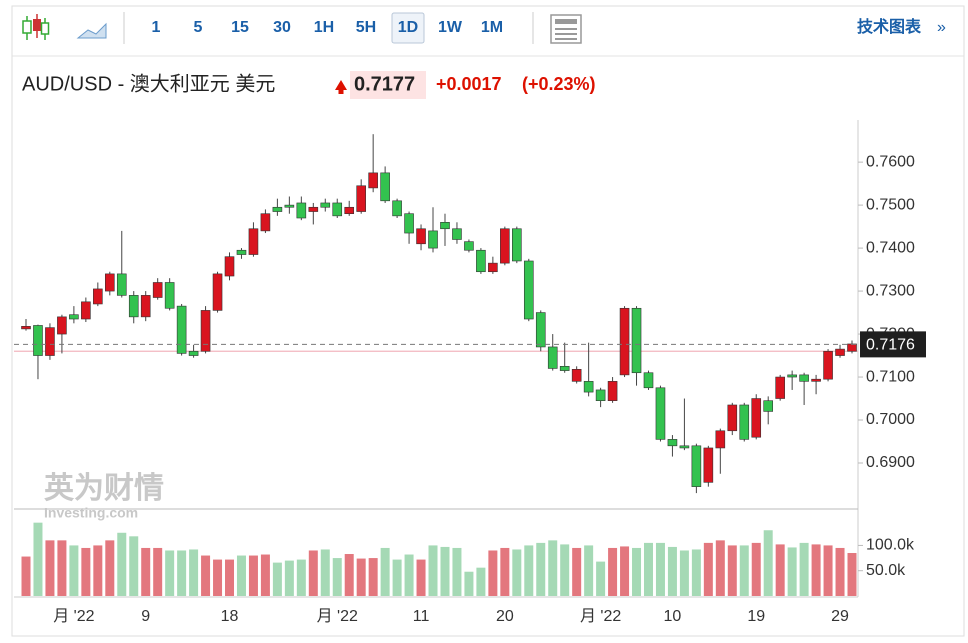  I want to click on selected-interval-box, so click(408, 28).